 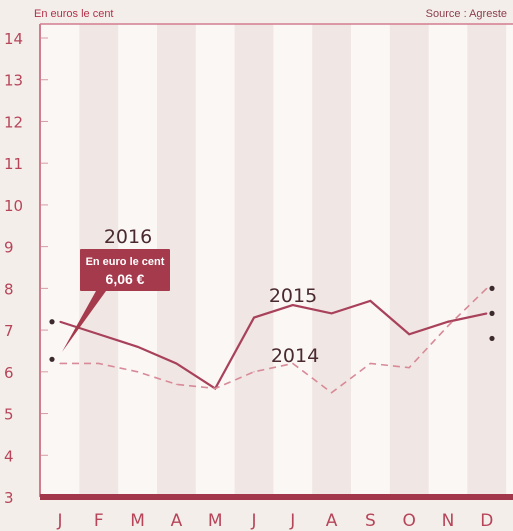 What do you see at coordinates (125, 279) in the screenshot?
I see `callout-value: 6,06 €` at bounding box center [125, 279].